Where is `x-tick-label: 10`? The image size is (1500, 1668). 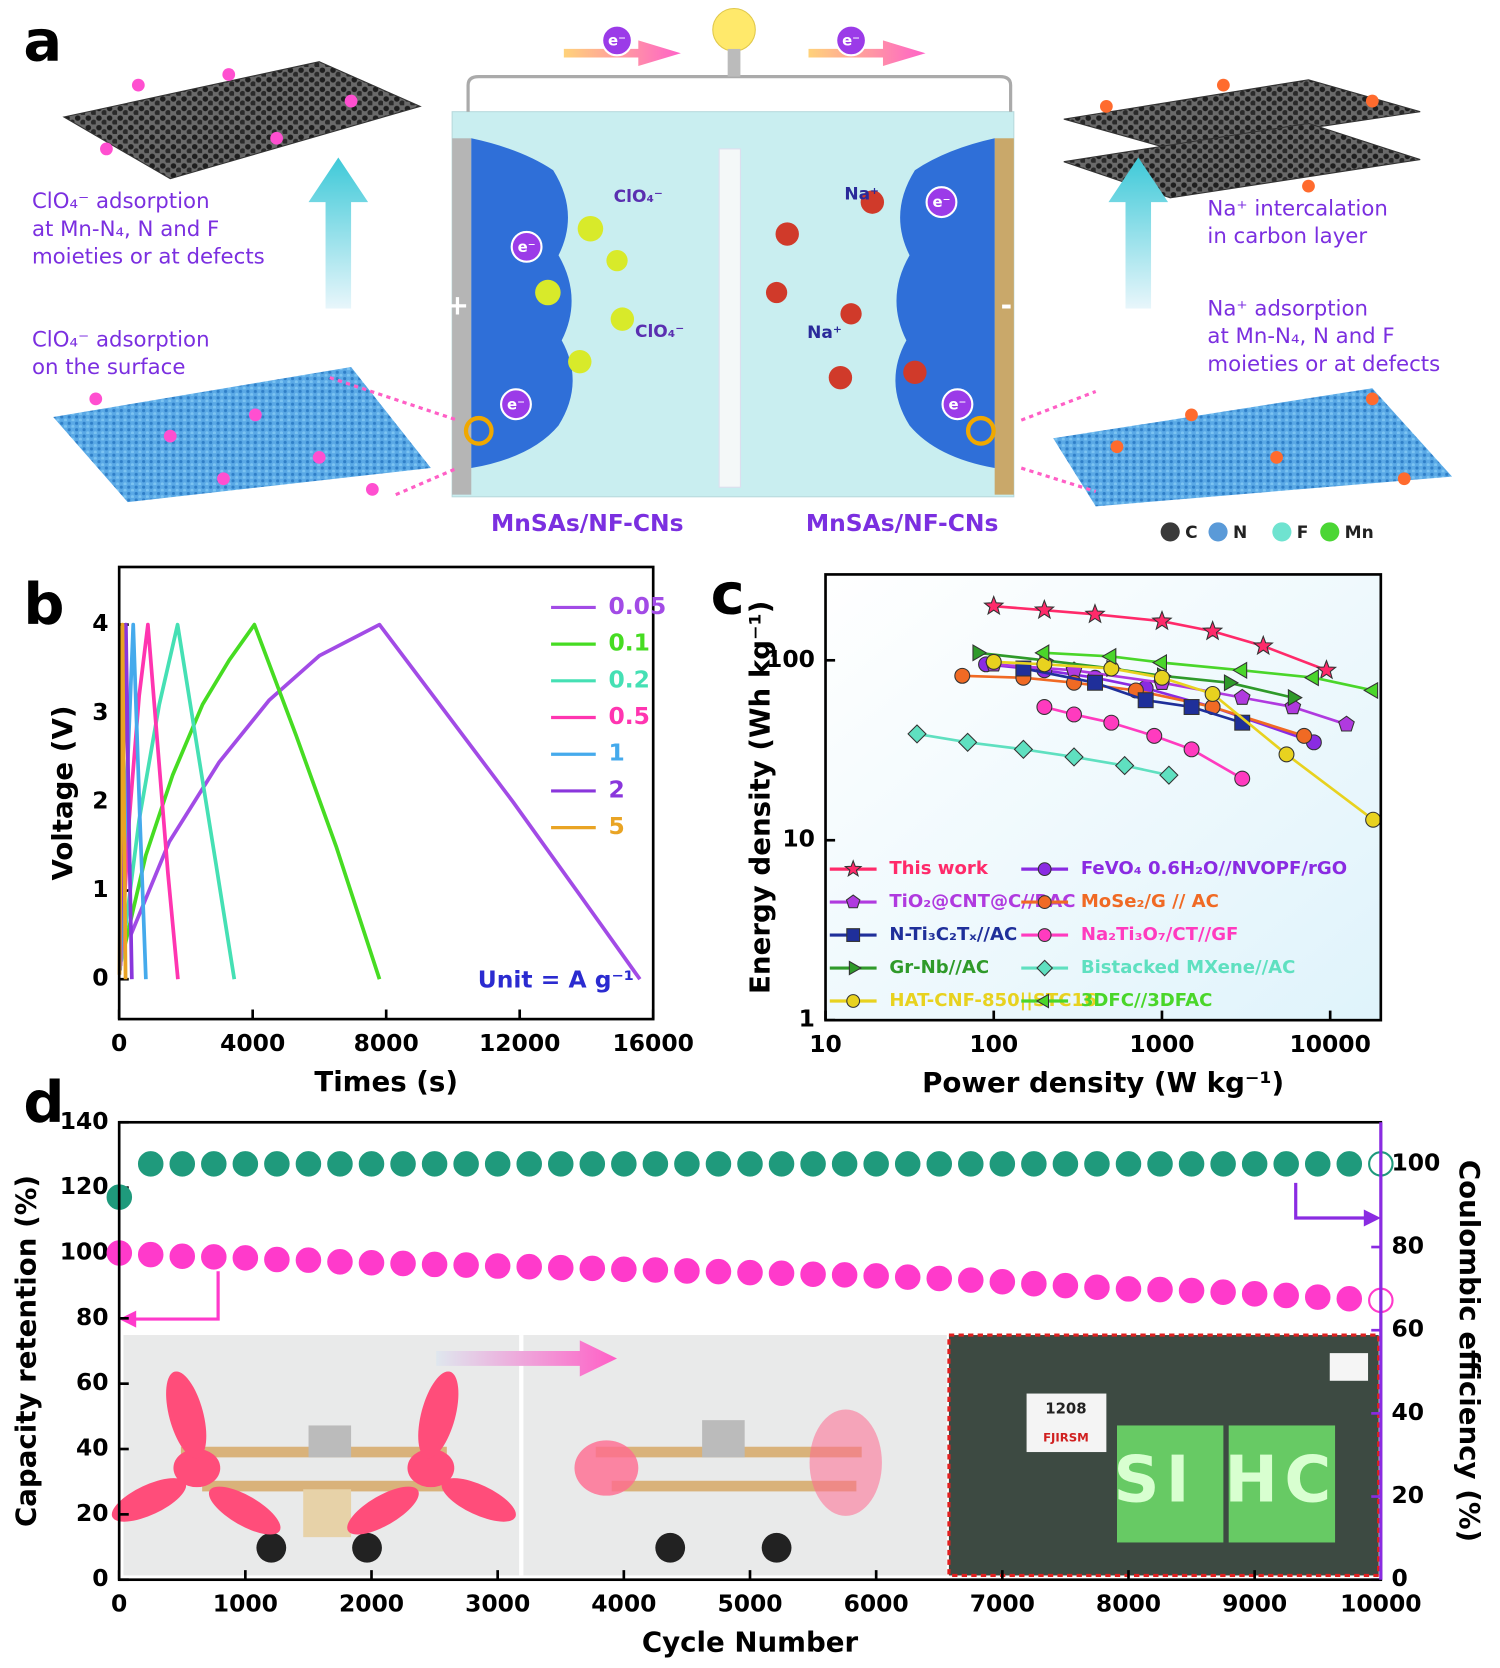 x-tick-label: 10 is located at coordinates (825, 1044).